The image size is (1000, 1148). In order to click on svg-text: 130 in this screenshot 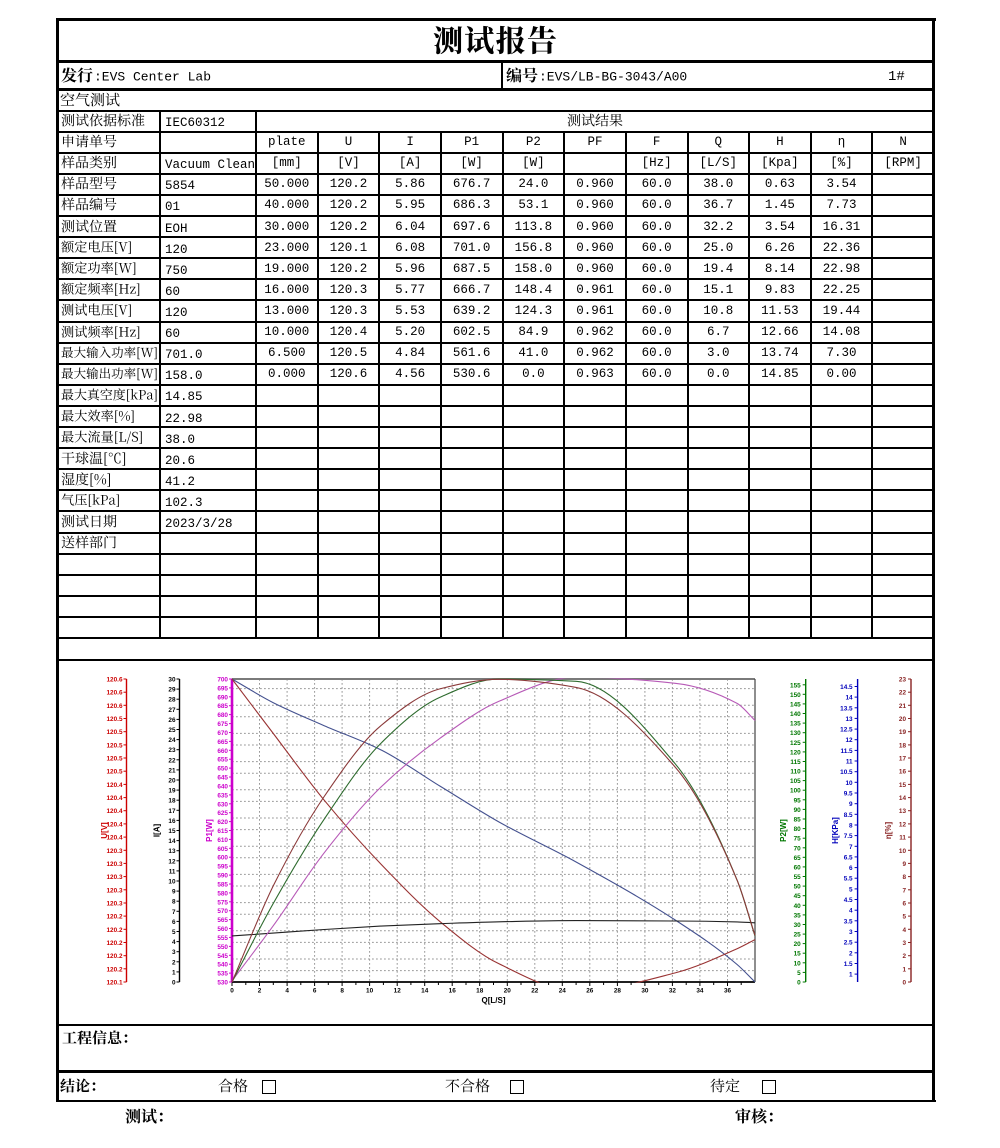, I will do `click(795, 733)`.